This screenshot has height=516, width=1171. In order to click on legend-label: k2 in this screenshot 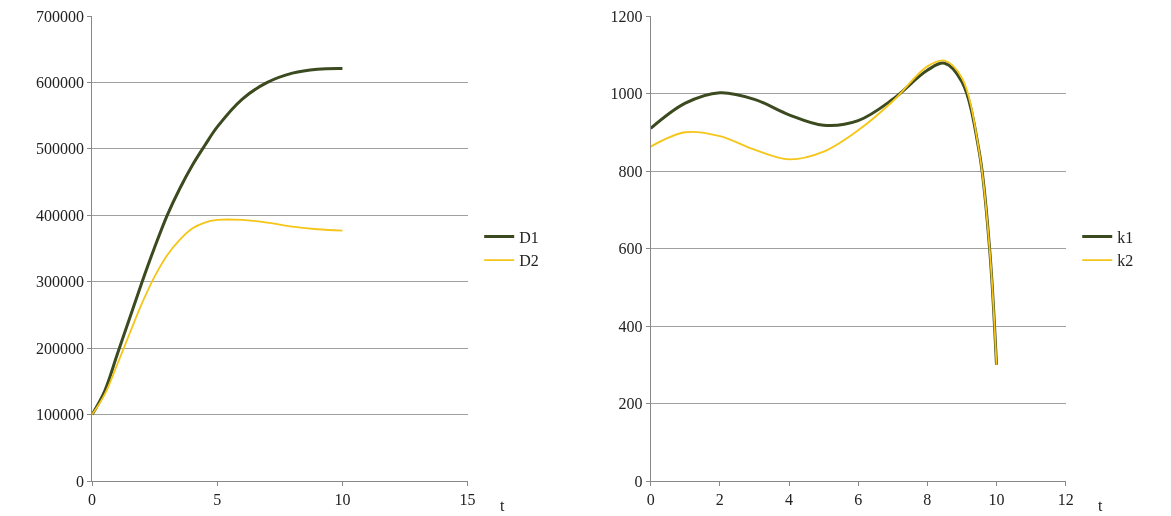, I will do `click(1125, 261)`.